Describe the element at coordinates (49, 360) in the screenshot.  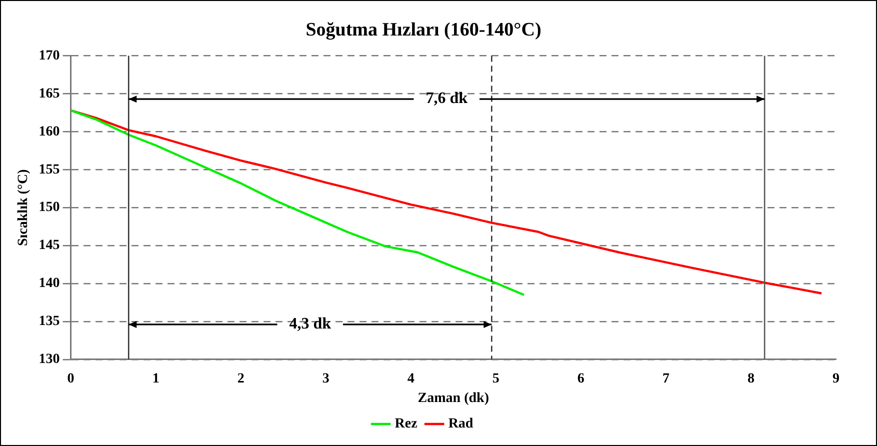
I see `y-tick-label: 130` at that location.